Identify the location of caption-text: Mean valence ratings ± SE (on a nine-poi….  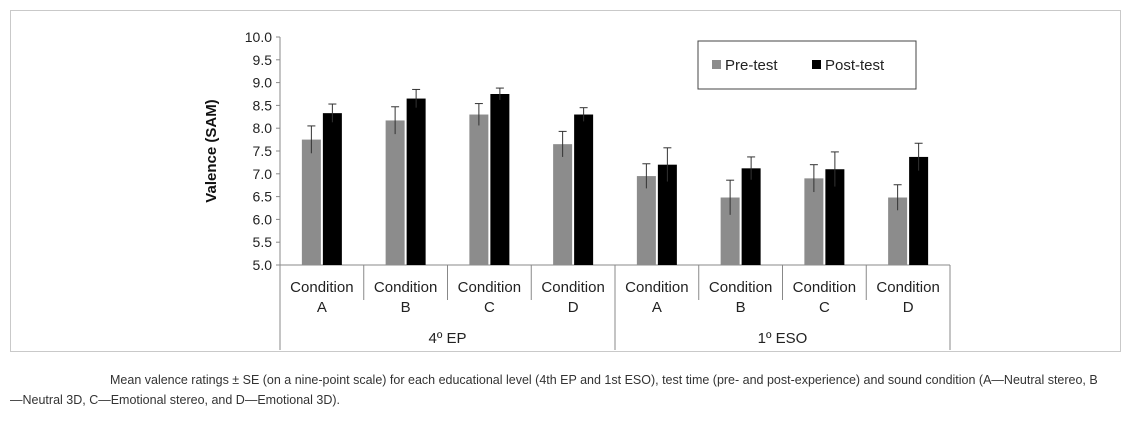
(554, 390).